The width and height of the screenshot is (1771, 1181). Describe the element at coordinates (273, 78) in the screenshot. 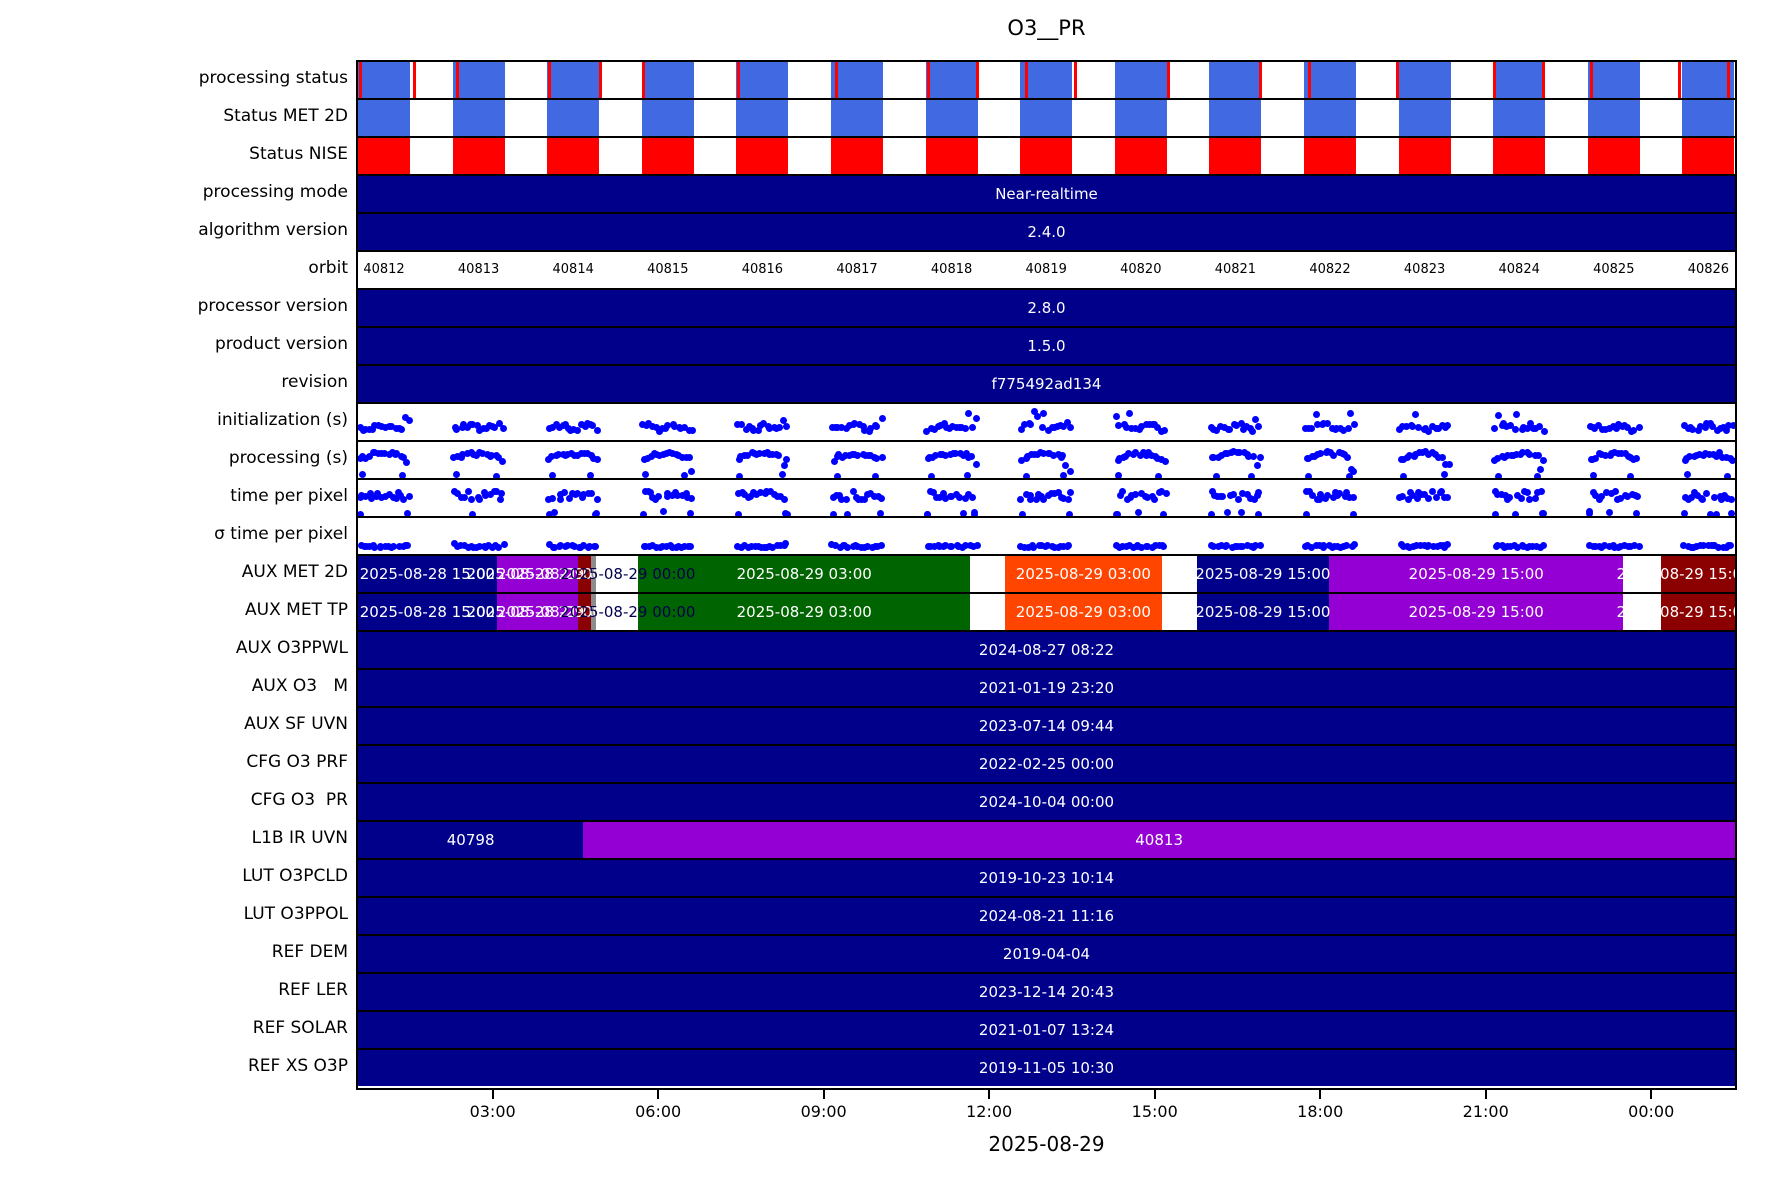

I see `row-label: processing status` at that location.